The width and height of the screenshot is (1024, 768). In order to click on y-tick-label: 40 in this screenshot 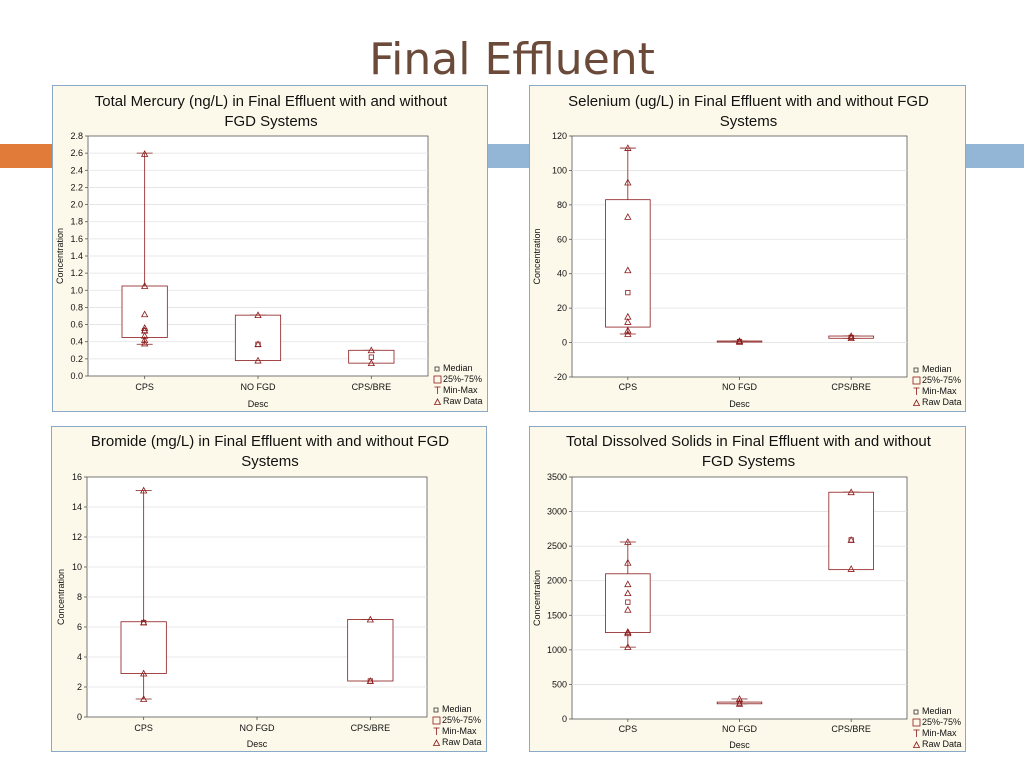, I will do `click(562, 274)`.